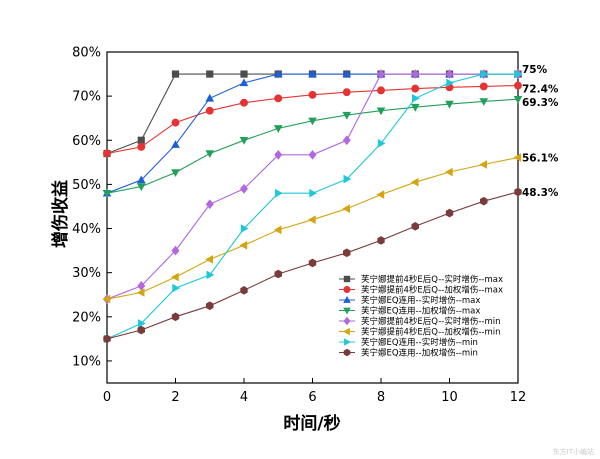 The width and height of the screenshot is (600, 459). I want to click on end-value-label: 72.4%, so click(540, 90).